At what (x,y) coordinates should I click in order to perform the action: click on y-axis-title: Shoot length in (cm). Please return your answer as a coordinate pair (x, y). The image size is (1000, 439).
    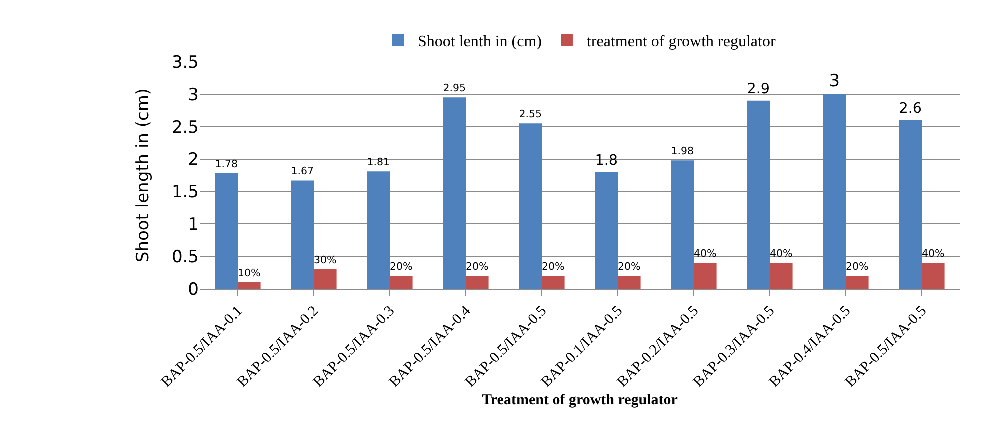
    Looking at the image, I should click on (144, 175).